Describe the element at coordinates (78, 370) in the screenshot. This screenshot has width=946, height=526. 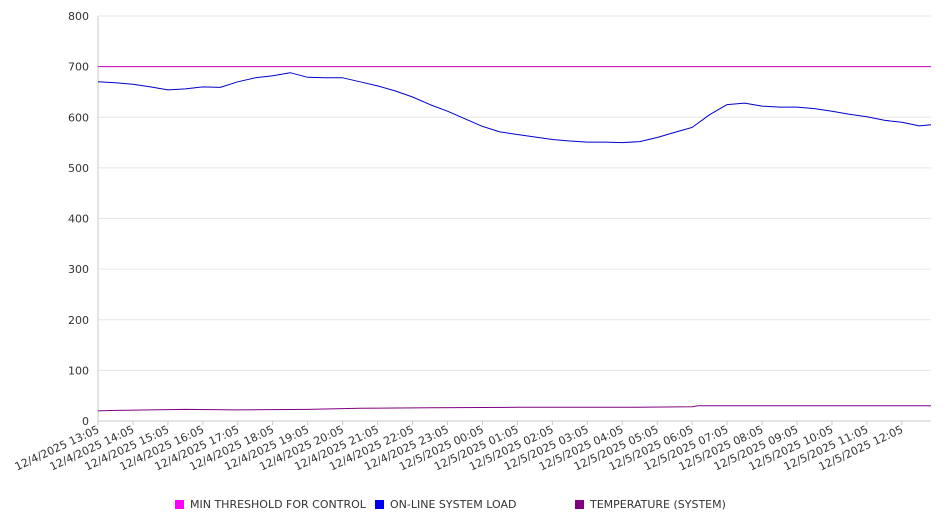
I see `y-tick-label: 100` at that location.